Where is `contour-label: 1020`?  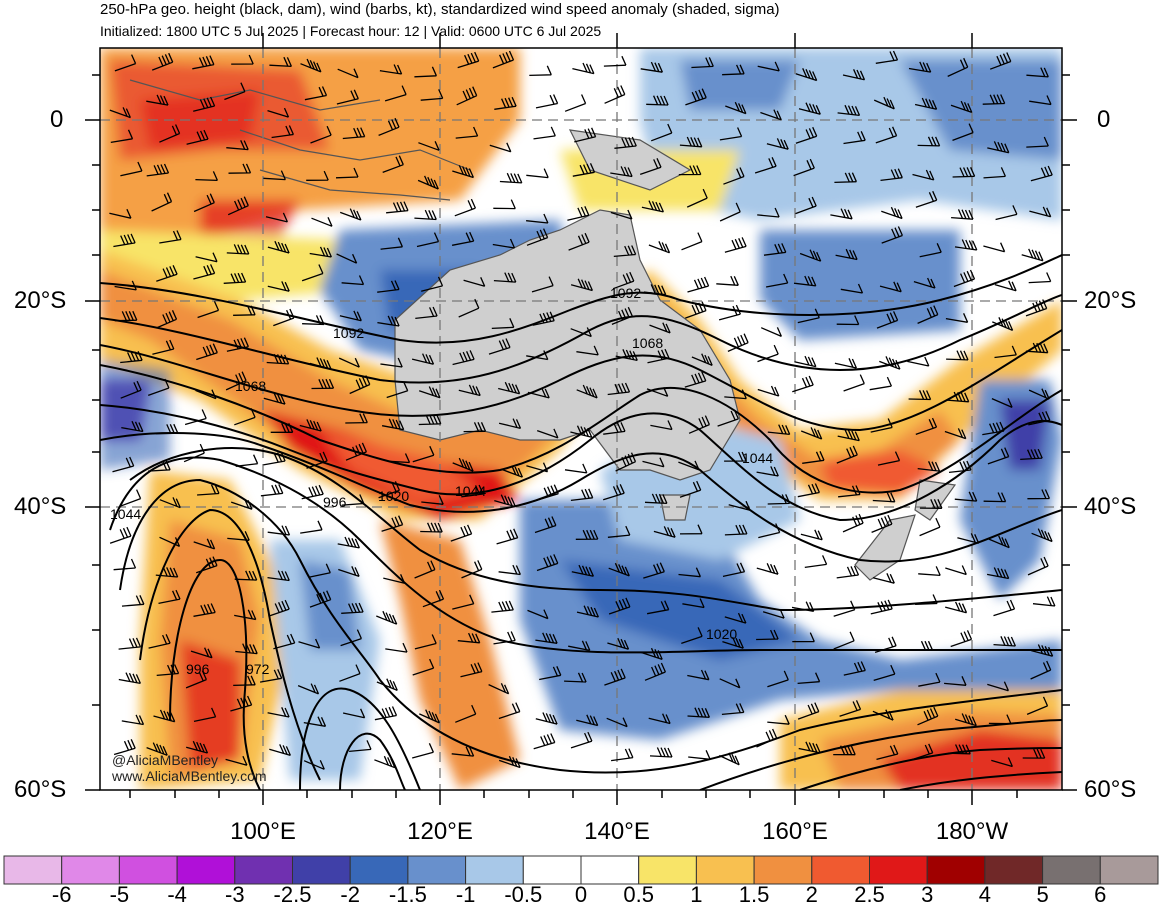 contour-label: 1020 is located at coordinates (393, 496).